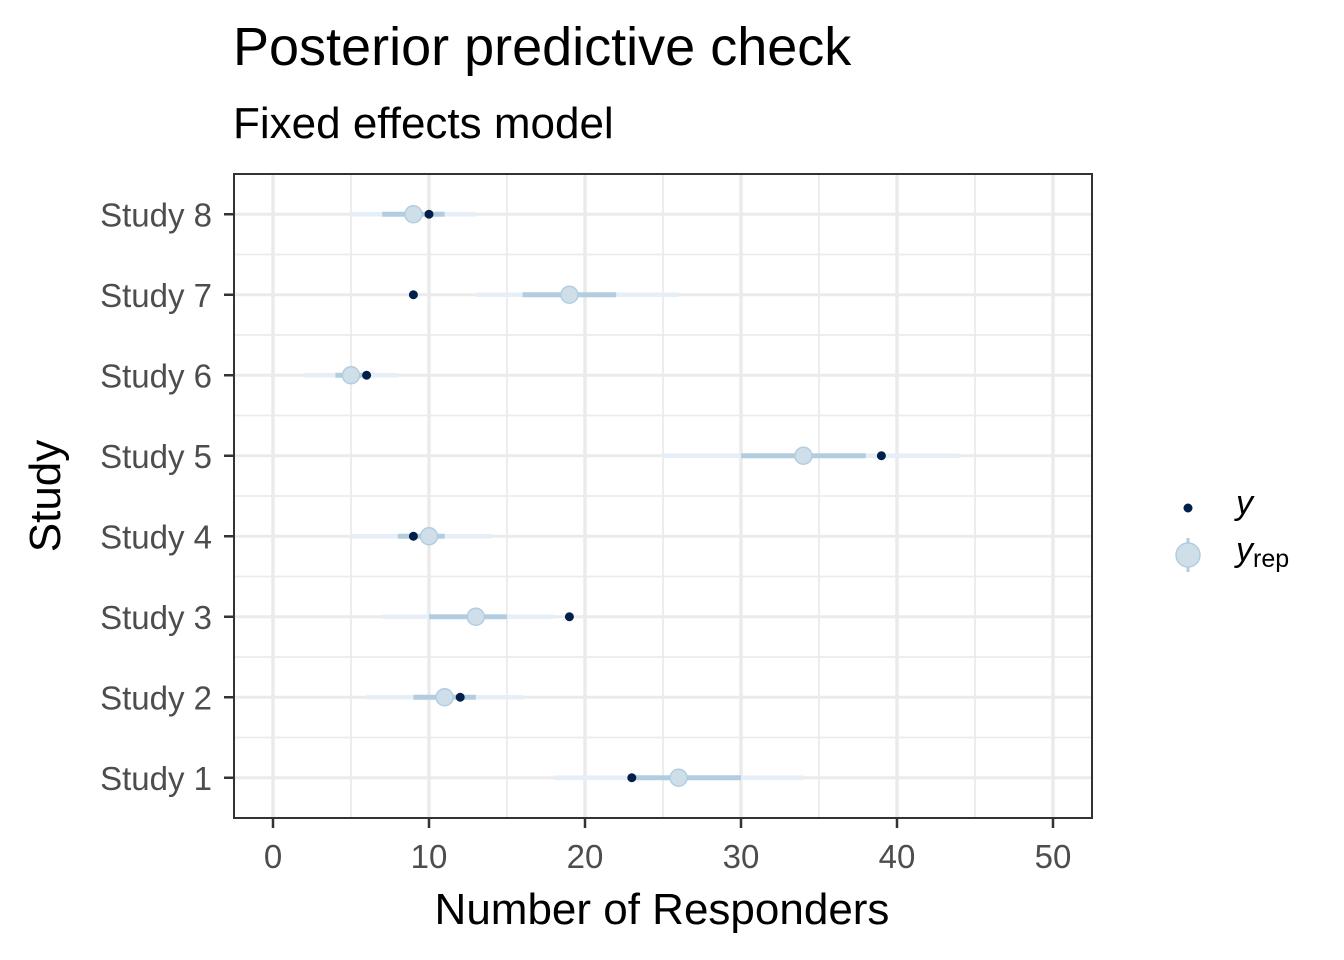 This screenshot has height=960, width=1344. What do you see at coordinates (156, 214) in the screenshot?
I see `y-tick-label: Study 8` at bounding box center [156, 214].